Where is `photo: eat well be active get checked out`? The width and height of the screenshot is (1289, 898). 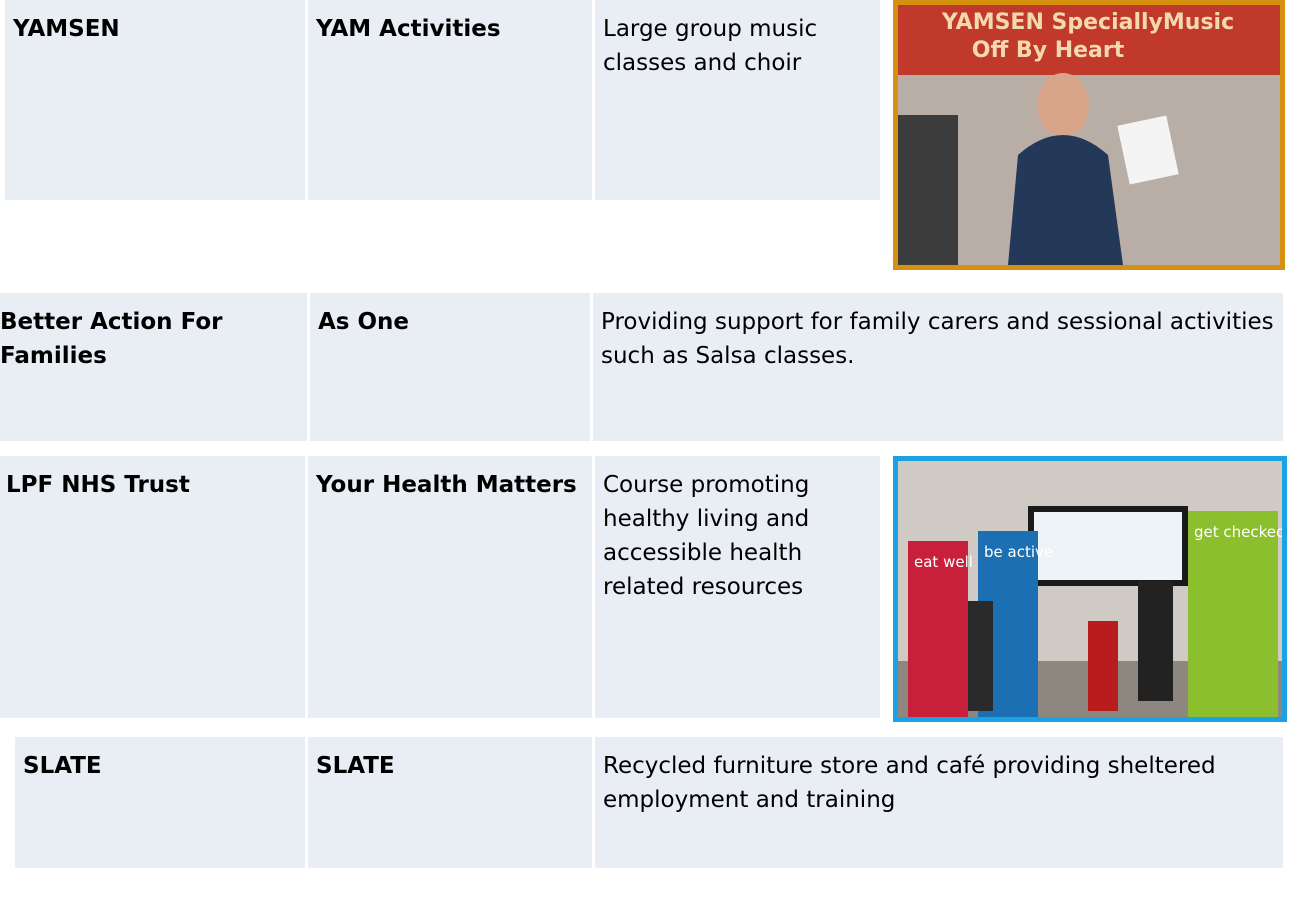
photo: eat well be active get checked out is located at coordinates (1090, 589).